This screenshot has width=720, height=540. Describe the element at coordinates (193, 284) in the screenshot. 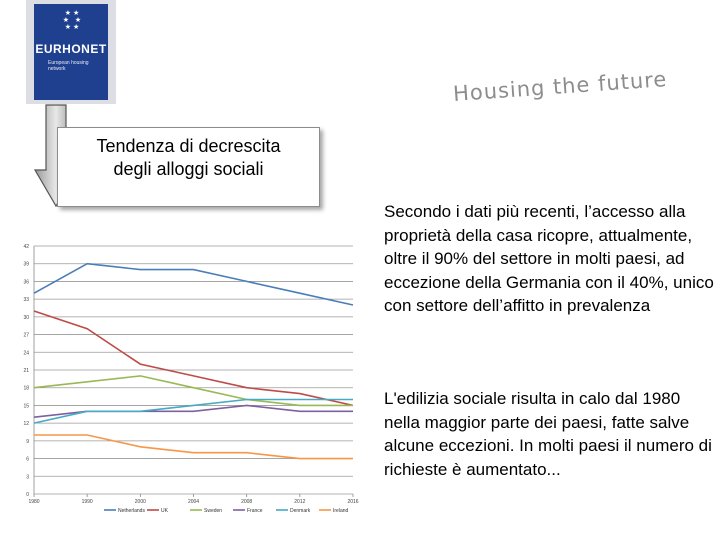

I see `series-line-netherlands` at that location.